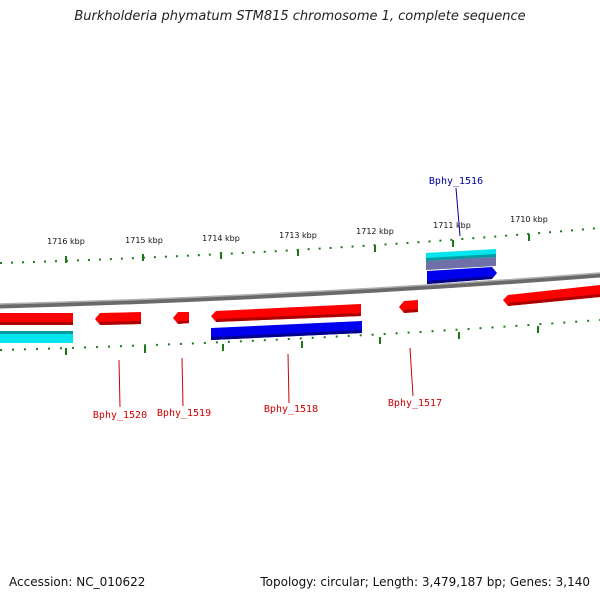 The width and height of the screenshot is (600, 600). I want to click on scale-label: 1716 kbp, so click(66, 241).